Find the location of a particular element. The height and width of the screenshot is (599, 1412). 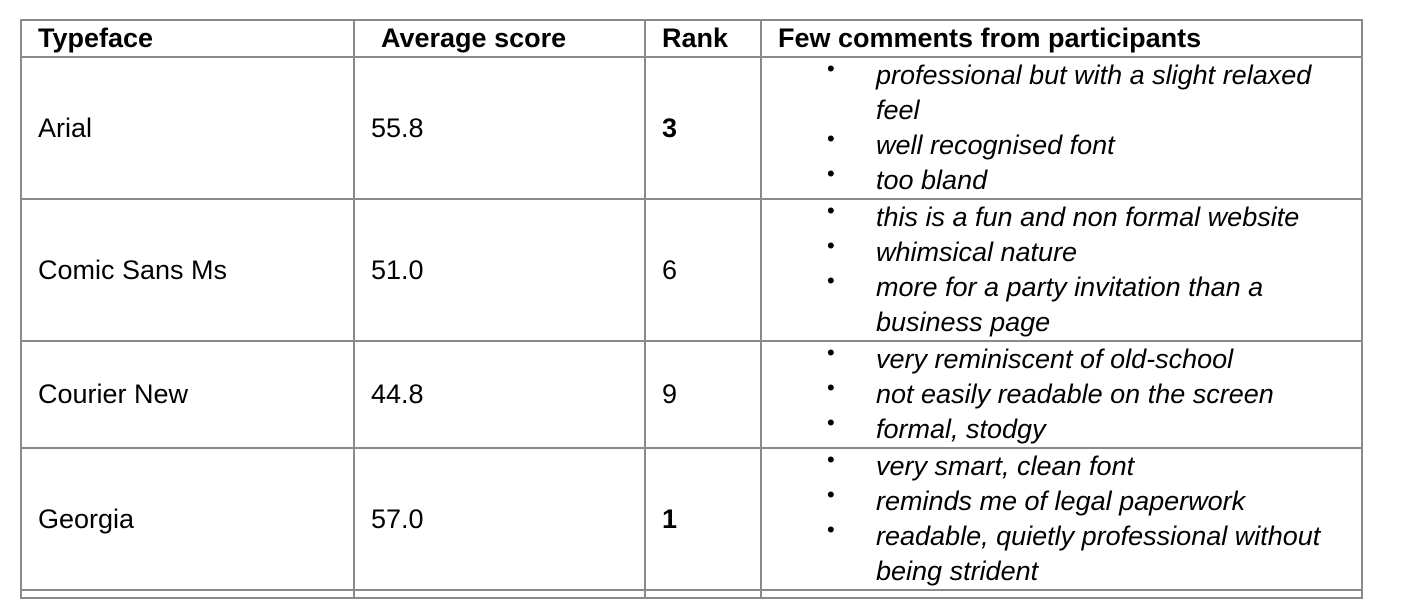

comment-text: whimsical nature is located at coordinates (977, 252).